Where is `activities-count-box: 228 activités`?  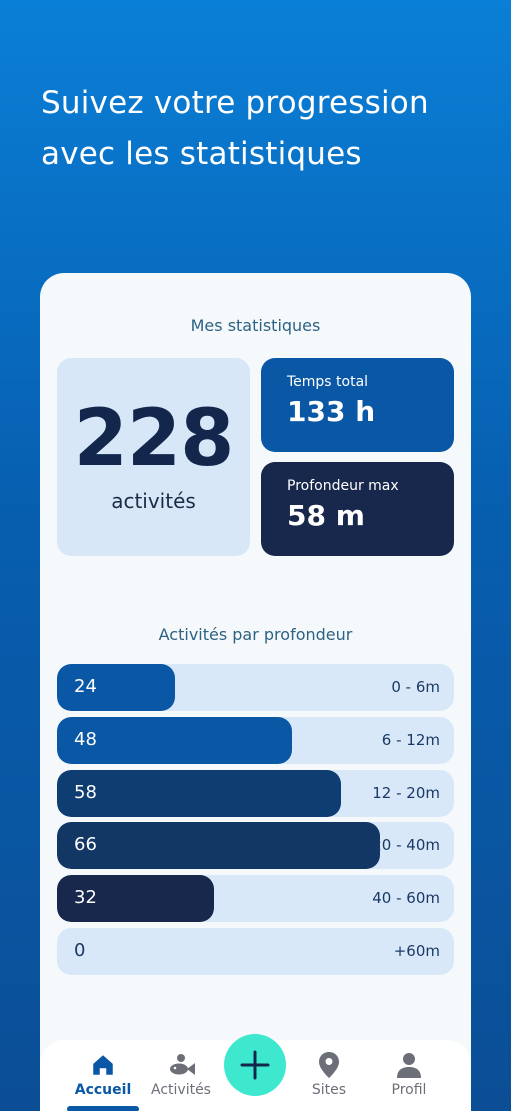 activities-count-box: 228 activités is located at coordinates (153, 457).